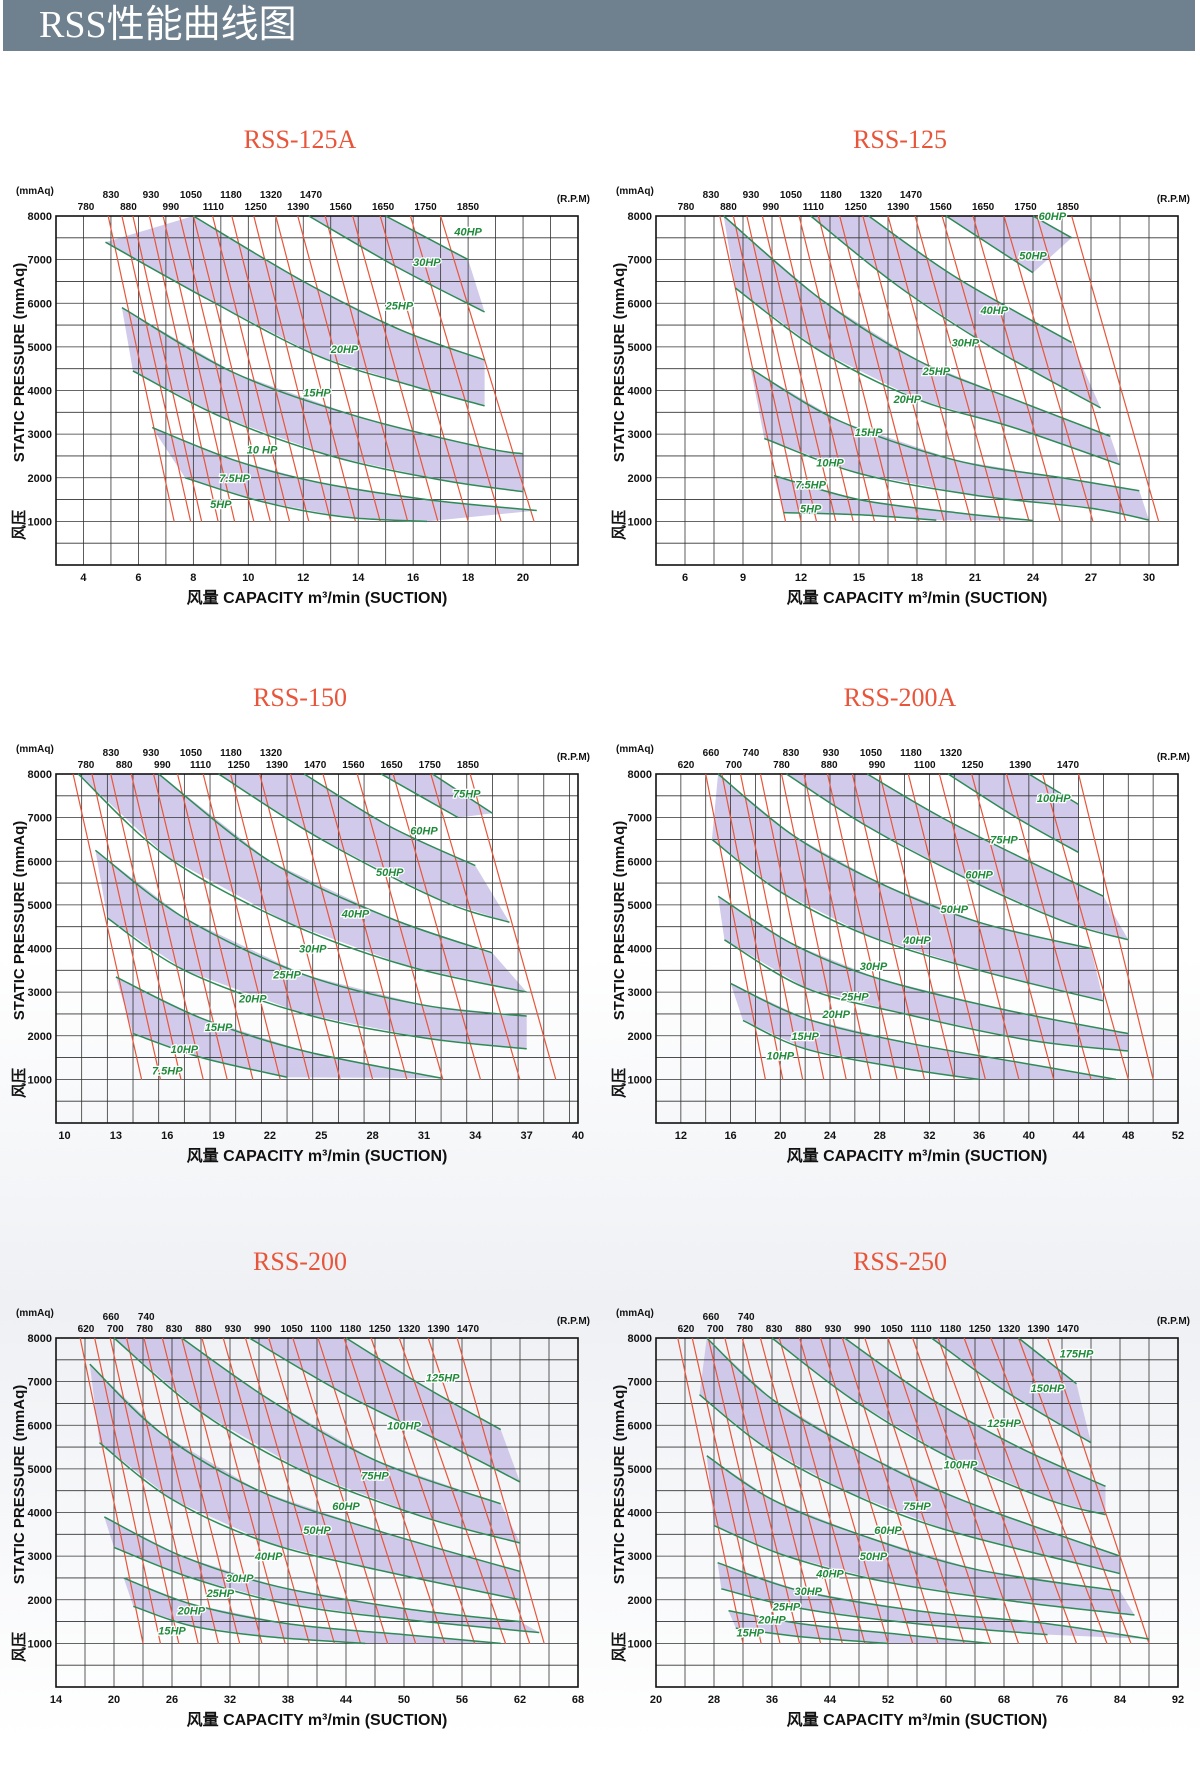 The height and width of the screenshot is (1787, 1200). I want to click on rpm-label-lower: 620, so click(686, 765).